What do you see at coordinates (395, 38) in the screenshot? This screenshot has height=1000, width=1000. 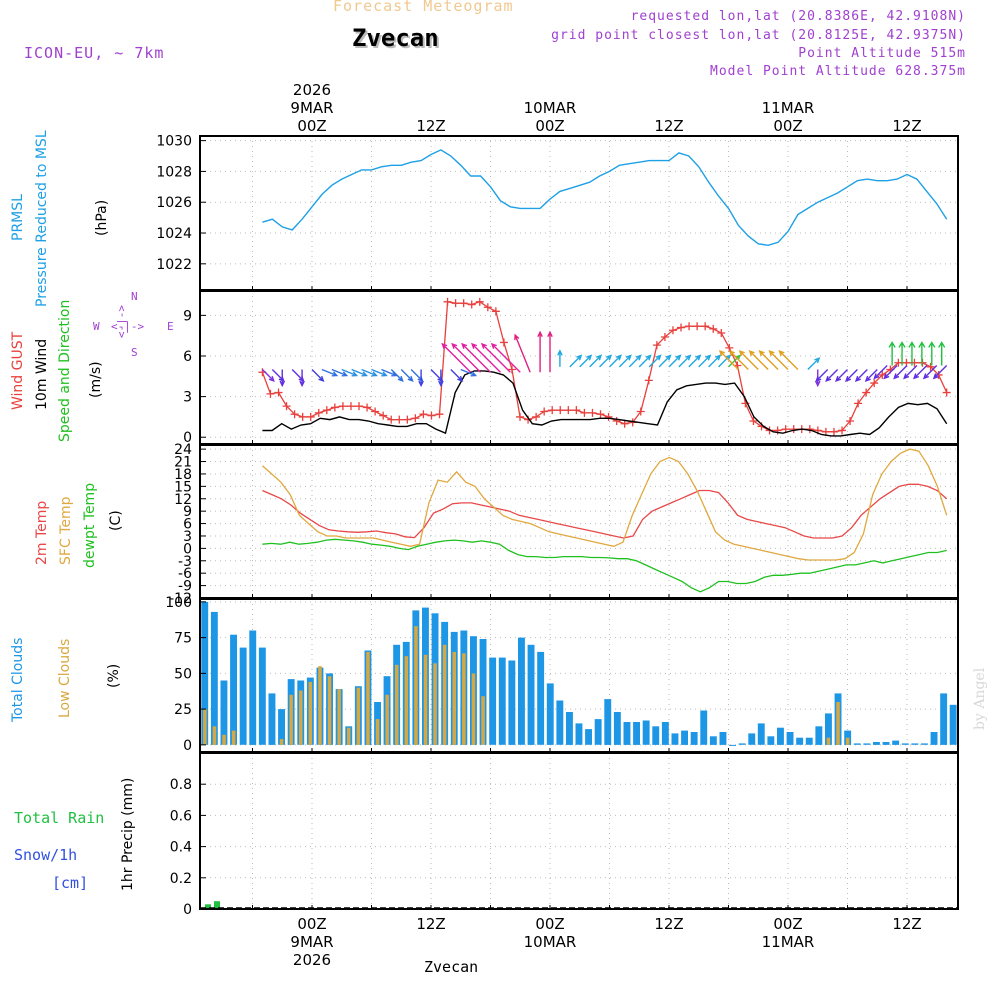 I see `location-title: Zvecan` at bounding box center [395, 38].